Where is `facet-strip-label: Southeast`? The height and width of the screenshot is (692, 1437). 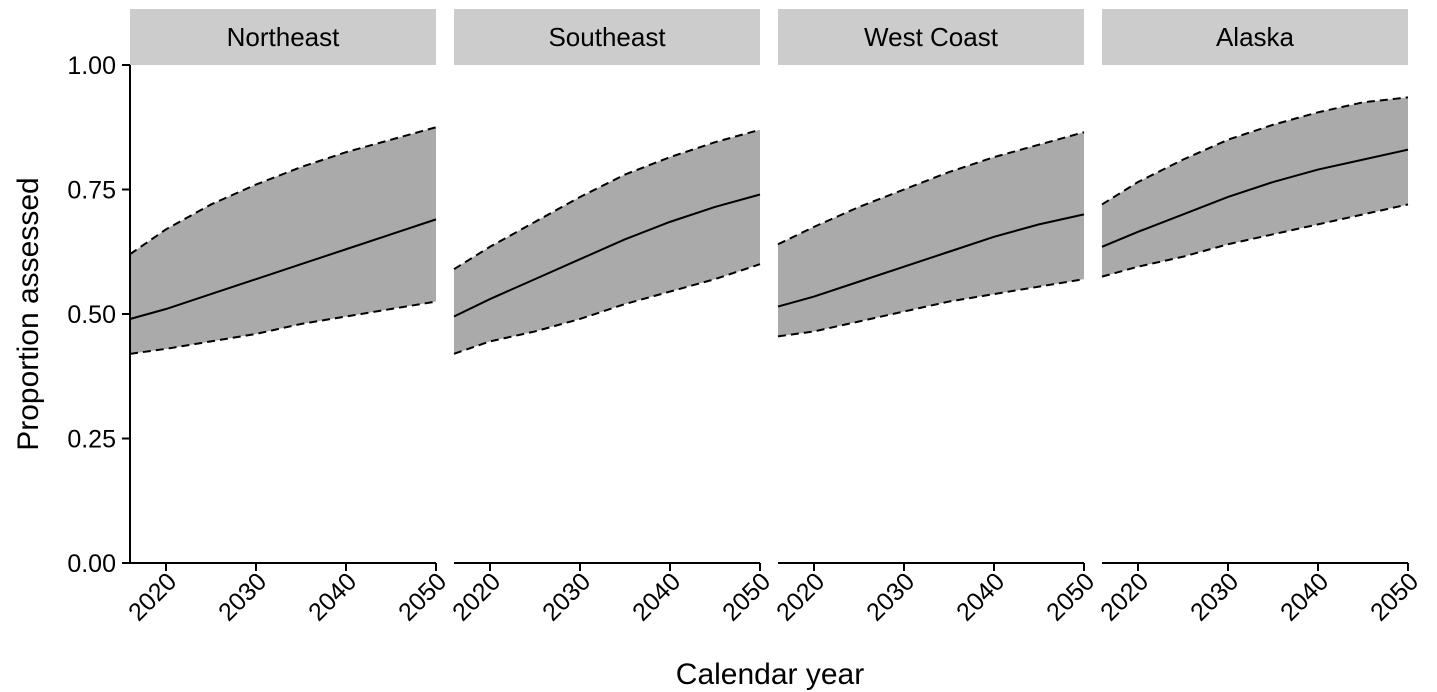
facet-strip-label: Southeast is located at coordinates (607, 37).